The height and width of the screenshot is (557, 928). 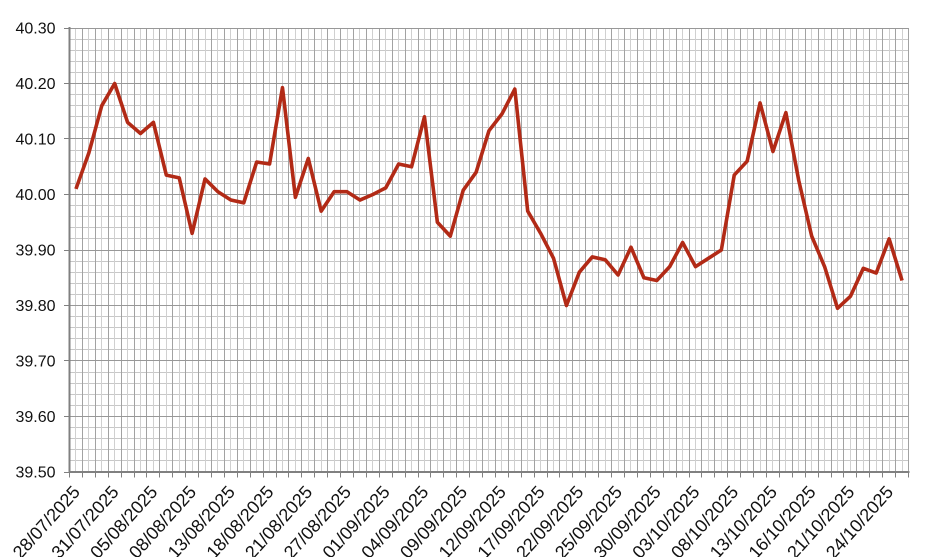 What do you see at coordinates (35, 362) in the screenshot?
I see `svg-text: 39.70` at bounding box center [35, 362].